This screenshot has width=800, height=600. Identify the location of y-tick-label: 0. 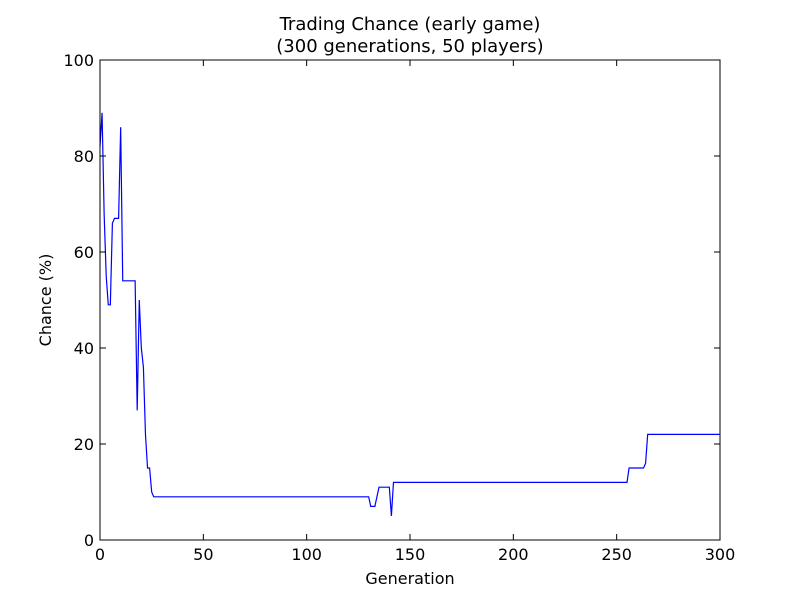
(89, 540).